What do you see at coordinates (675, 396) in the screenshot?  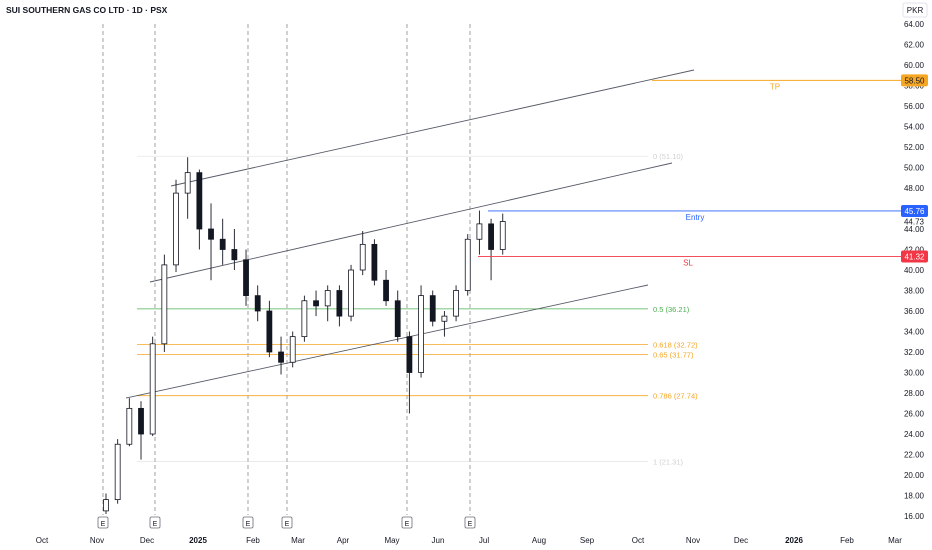 I see `fib-level-label: 0.786 (27.74)` at bounding box center [675, 396].